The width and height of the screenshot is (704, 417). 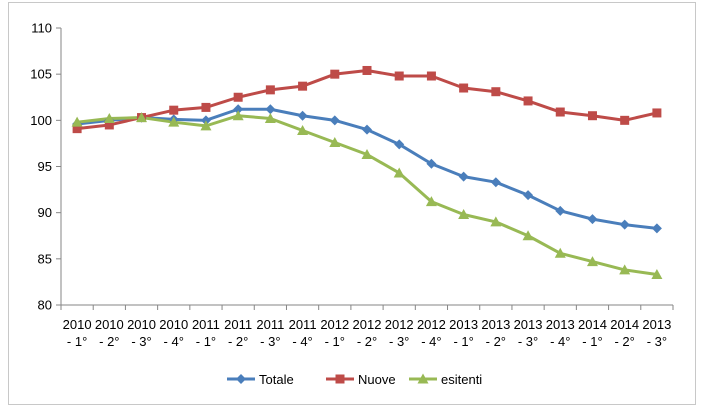 I want to click on x-tick-label: 2012- 2°, so click(x=367, y=333).